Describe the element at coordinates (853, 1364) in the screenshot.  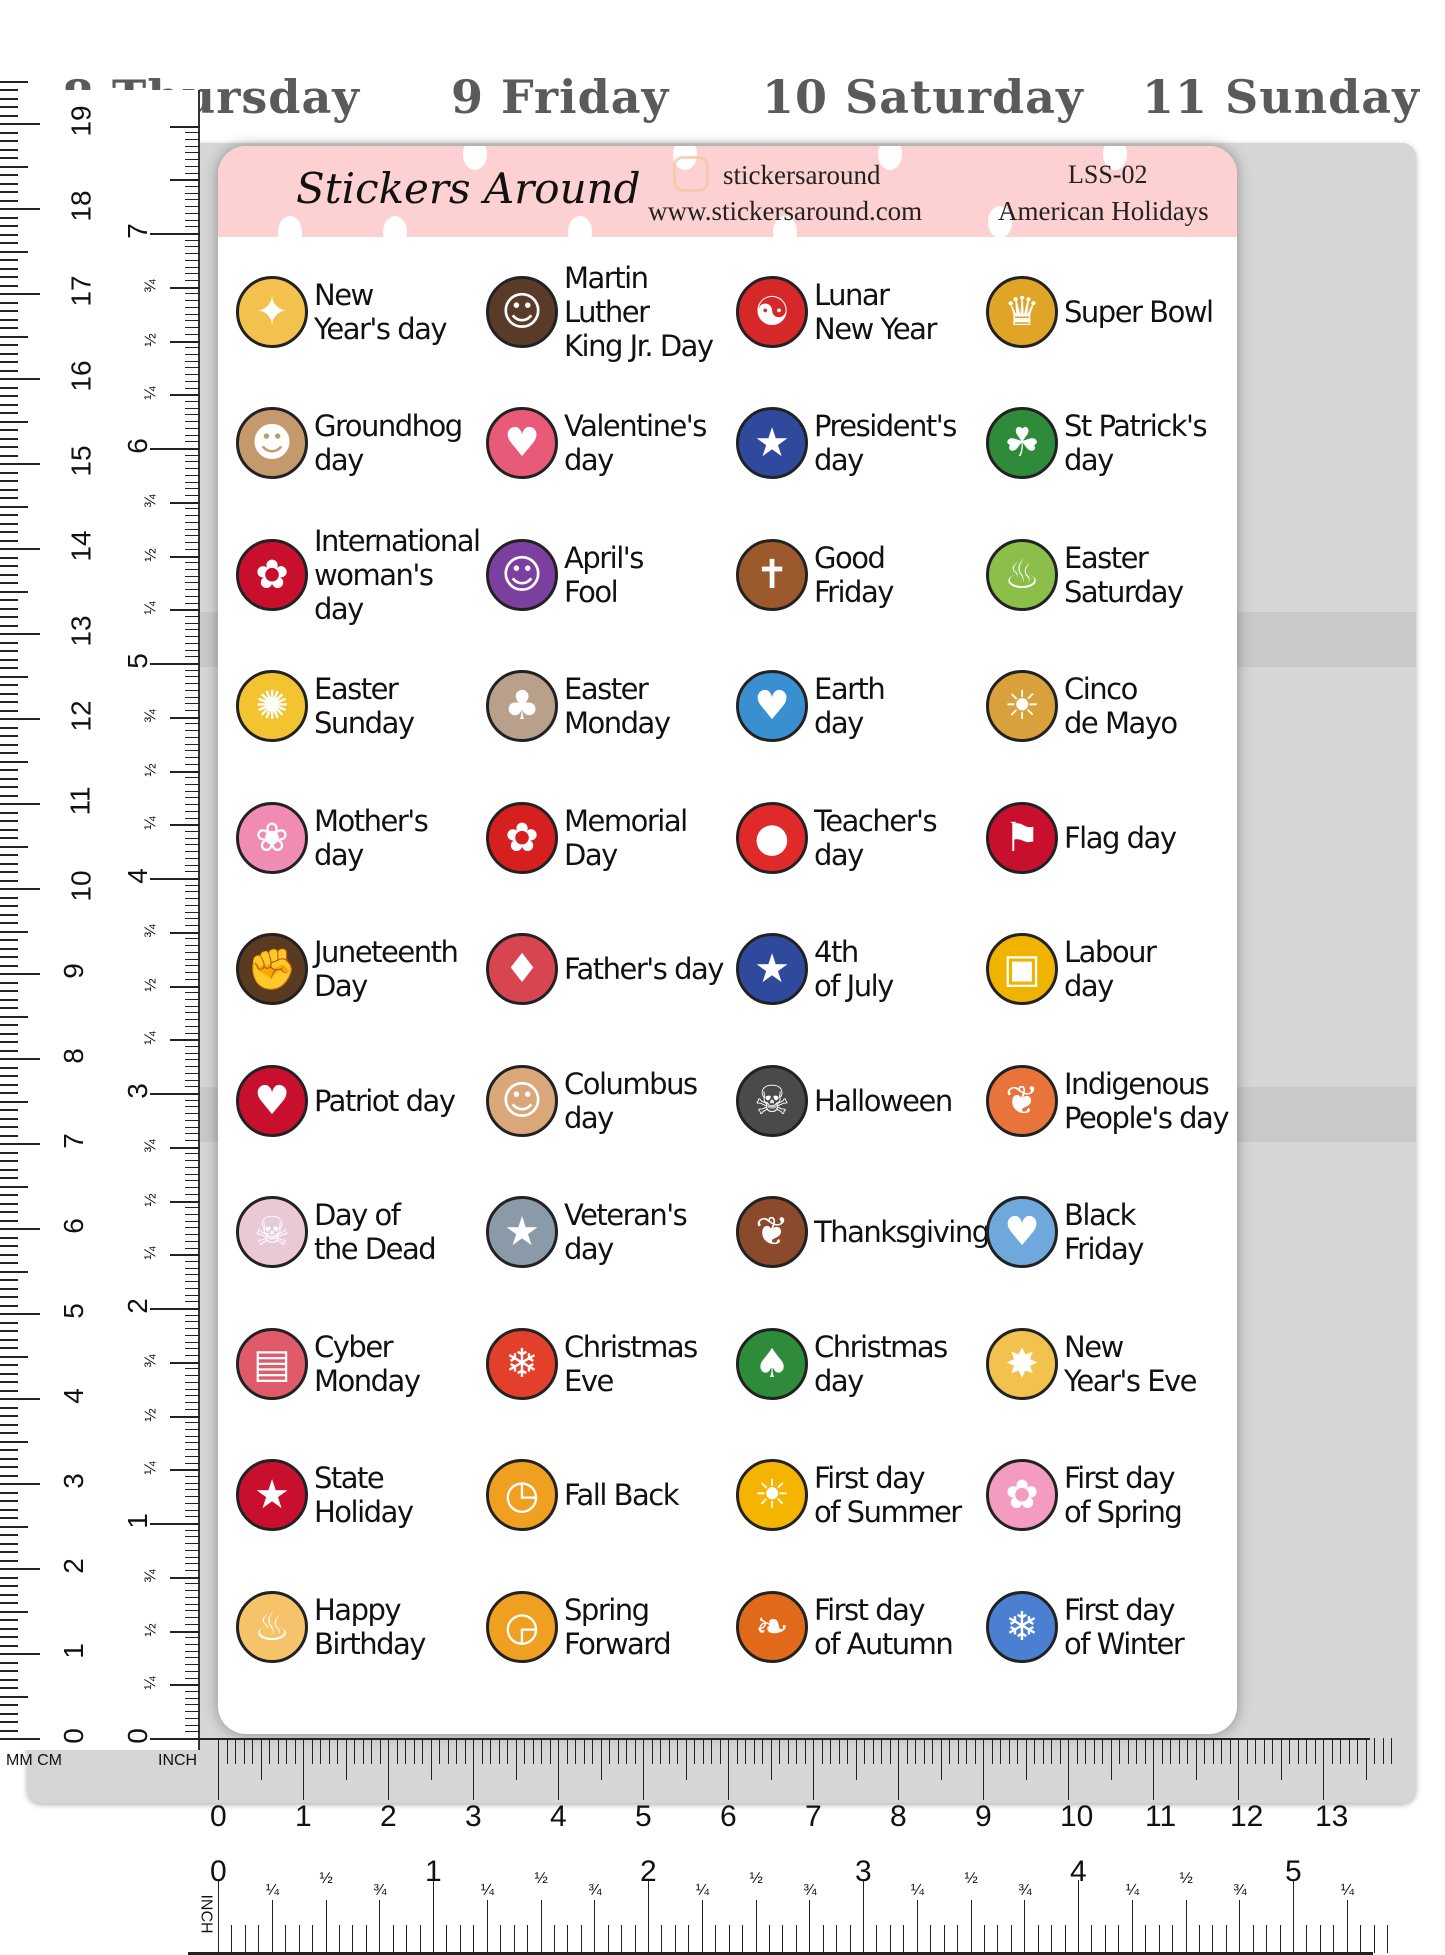
I see `sticker: ♠ Christmas day` at that location.